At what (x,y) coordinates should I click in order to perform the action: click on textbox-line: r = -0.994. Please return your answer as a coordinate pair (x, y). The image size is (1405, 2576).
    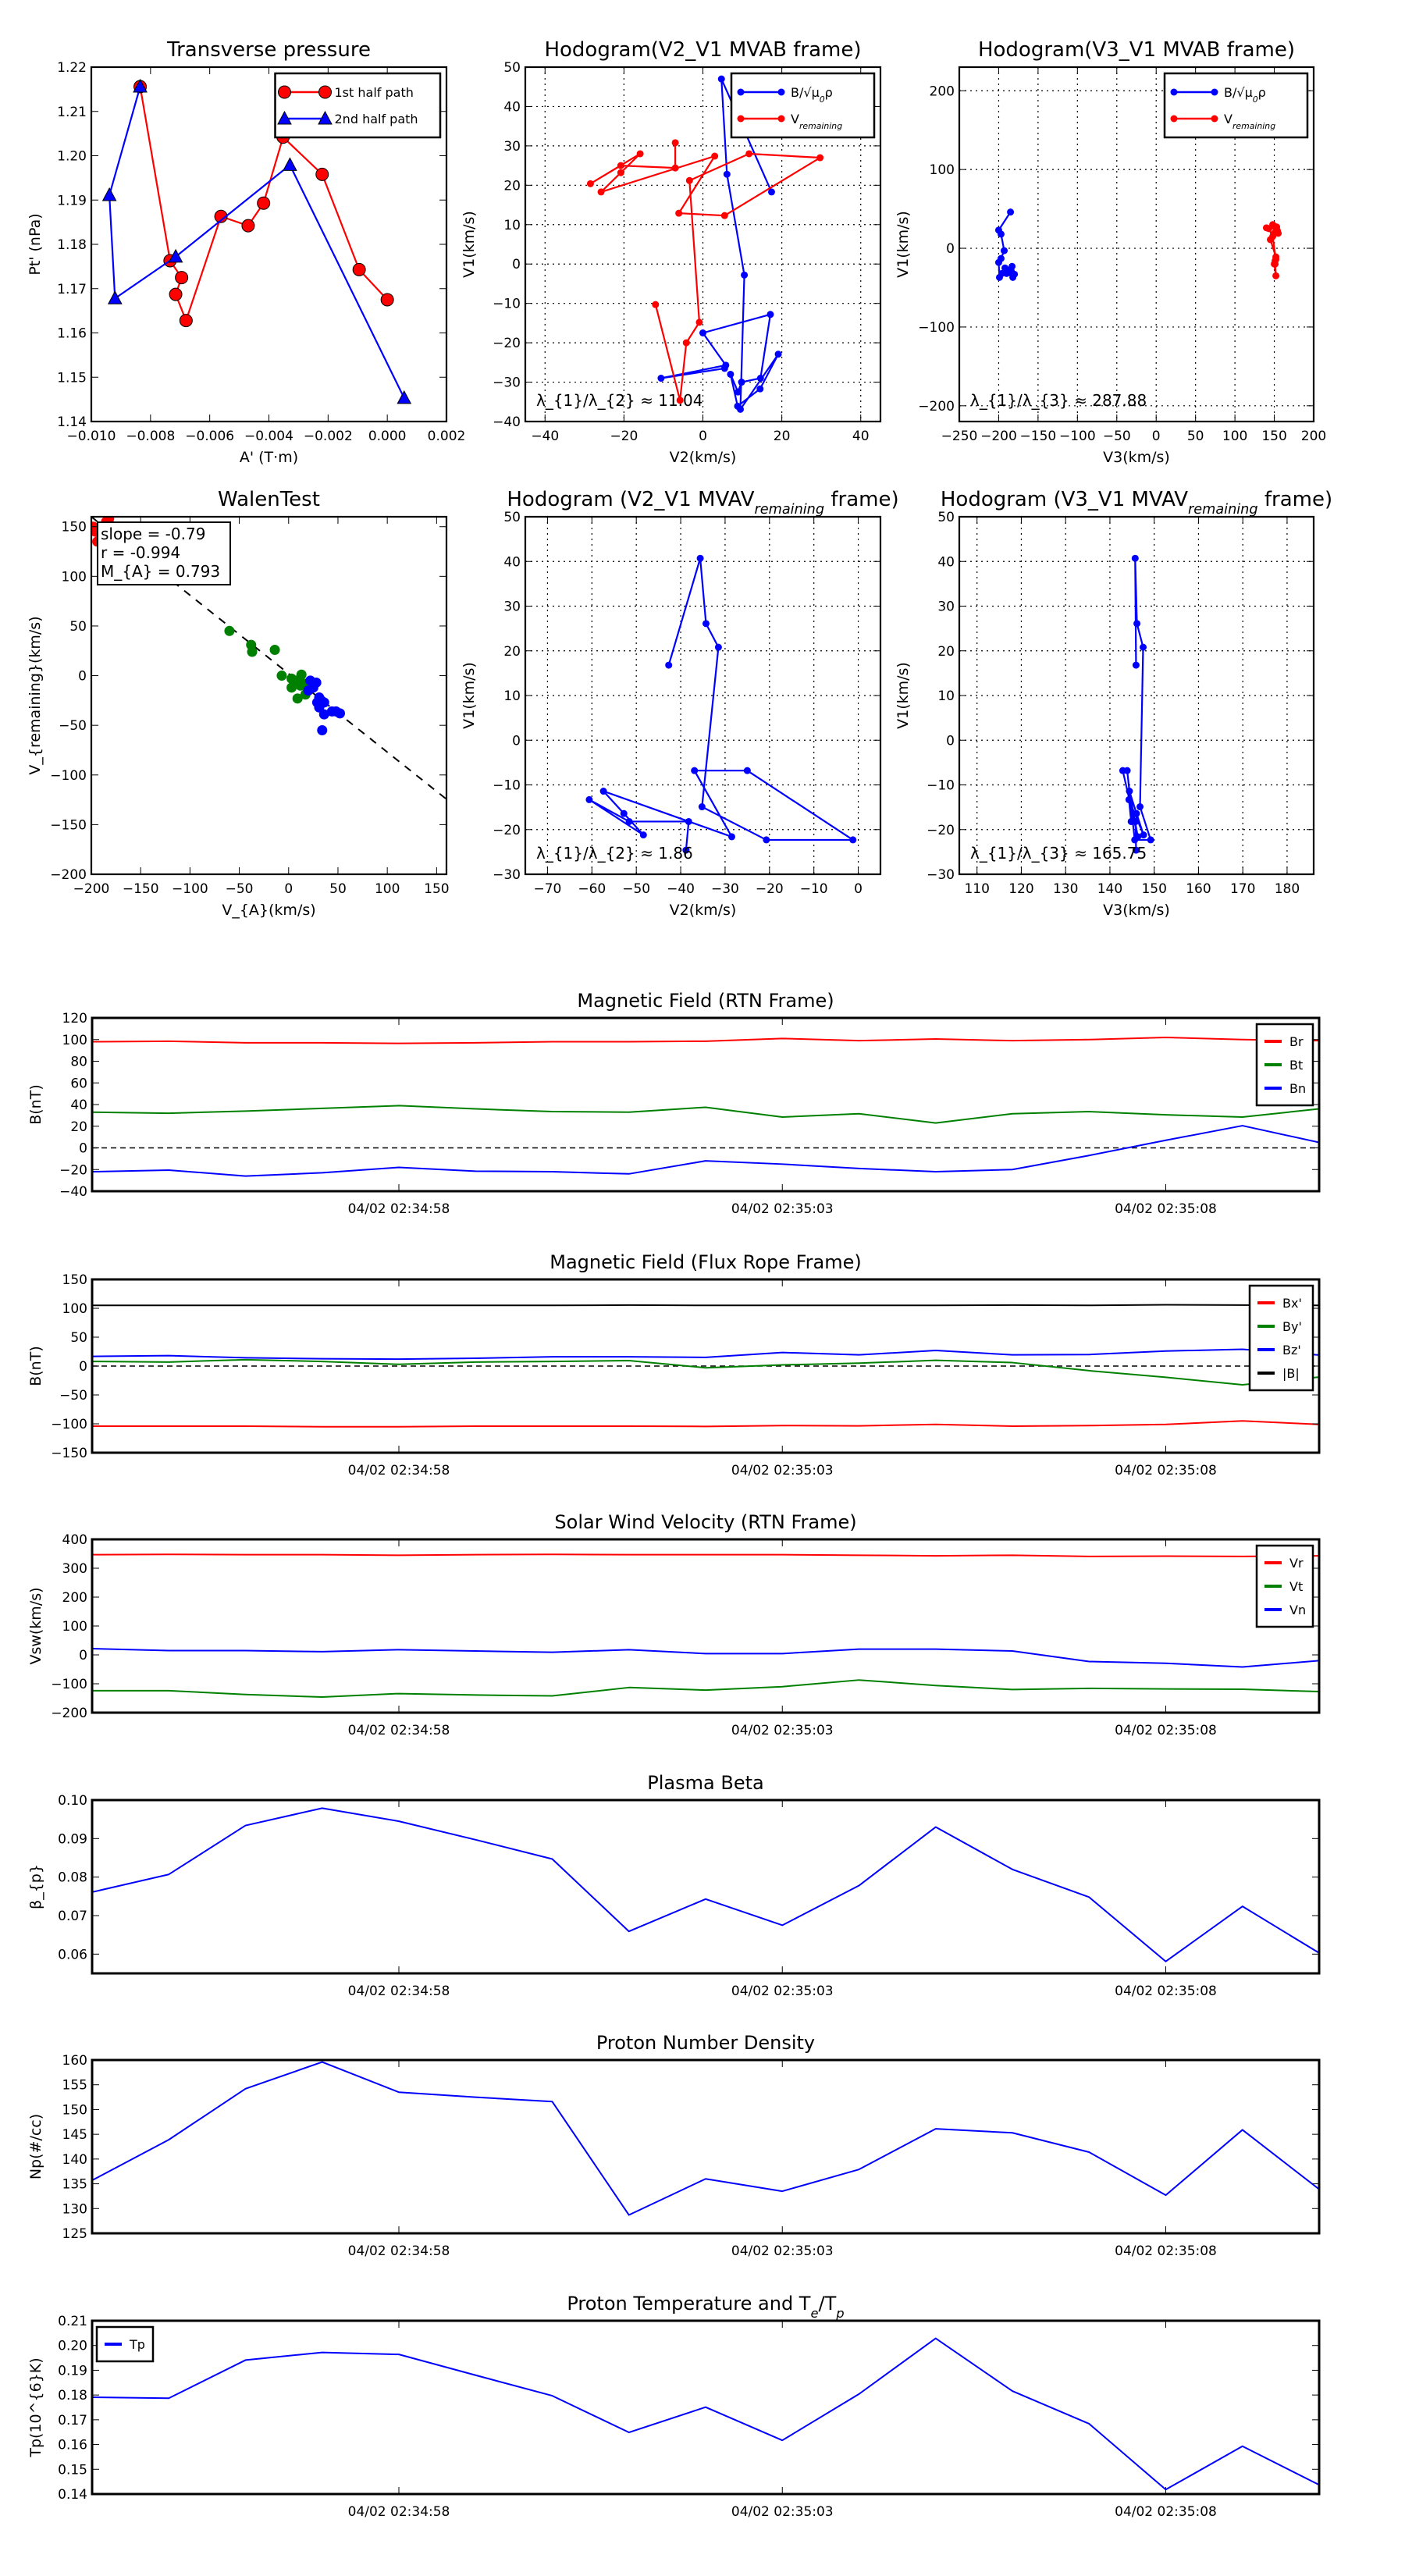
    Looking at the image, I should click on (140, 552).